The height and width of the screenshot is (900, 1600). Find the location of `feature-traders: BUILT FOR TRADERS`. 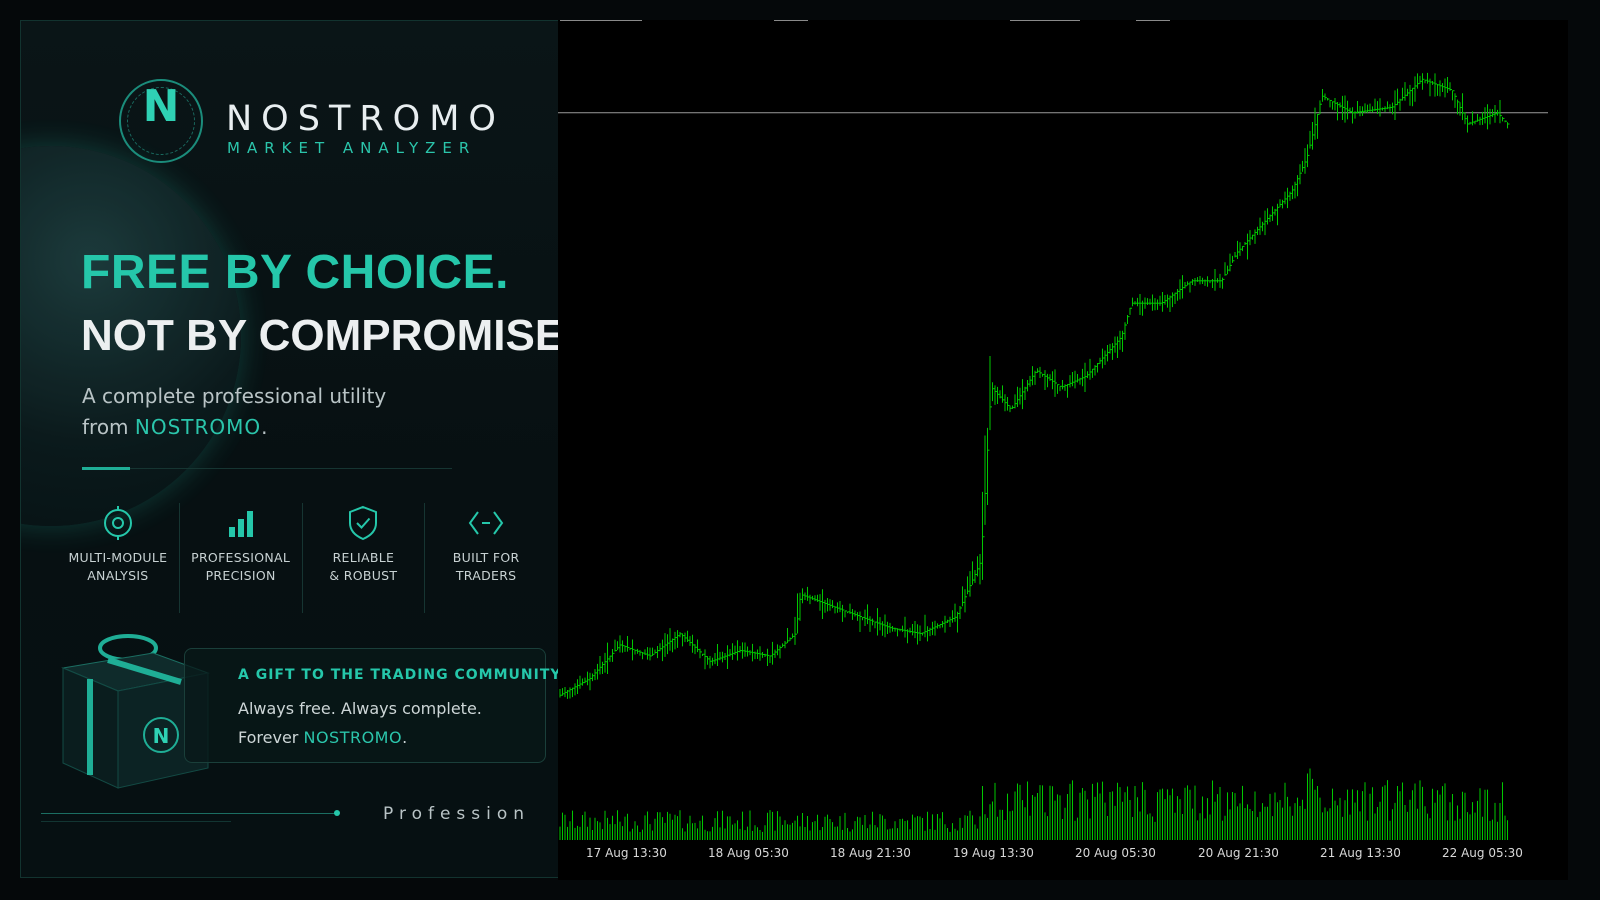

feature-traders: BUILT FOR TRADERS is located at coordinates (486, 558).